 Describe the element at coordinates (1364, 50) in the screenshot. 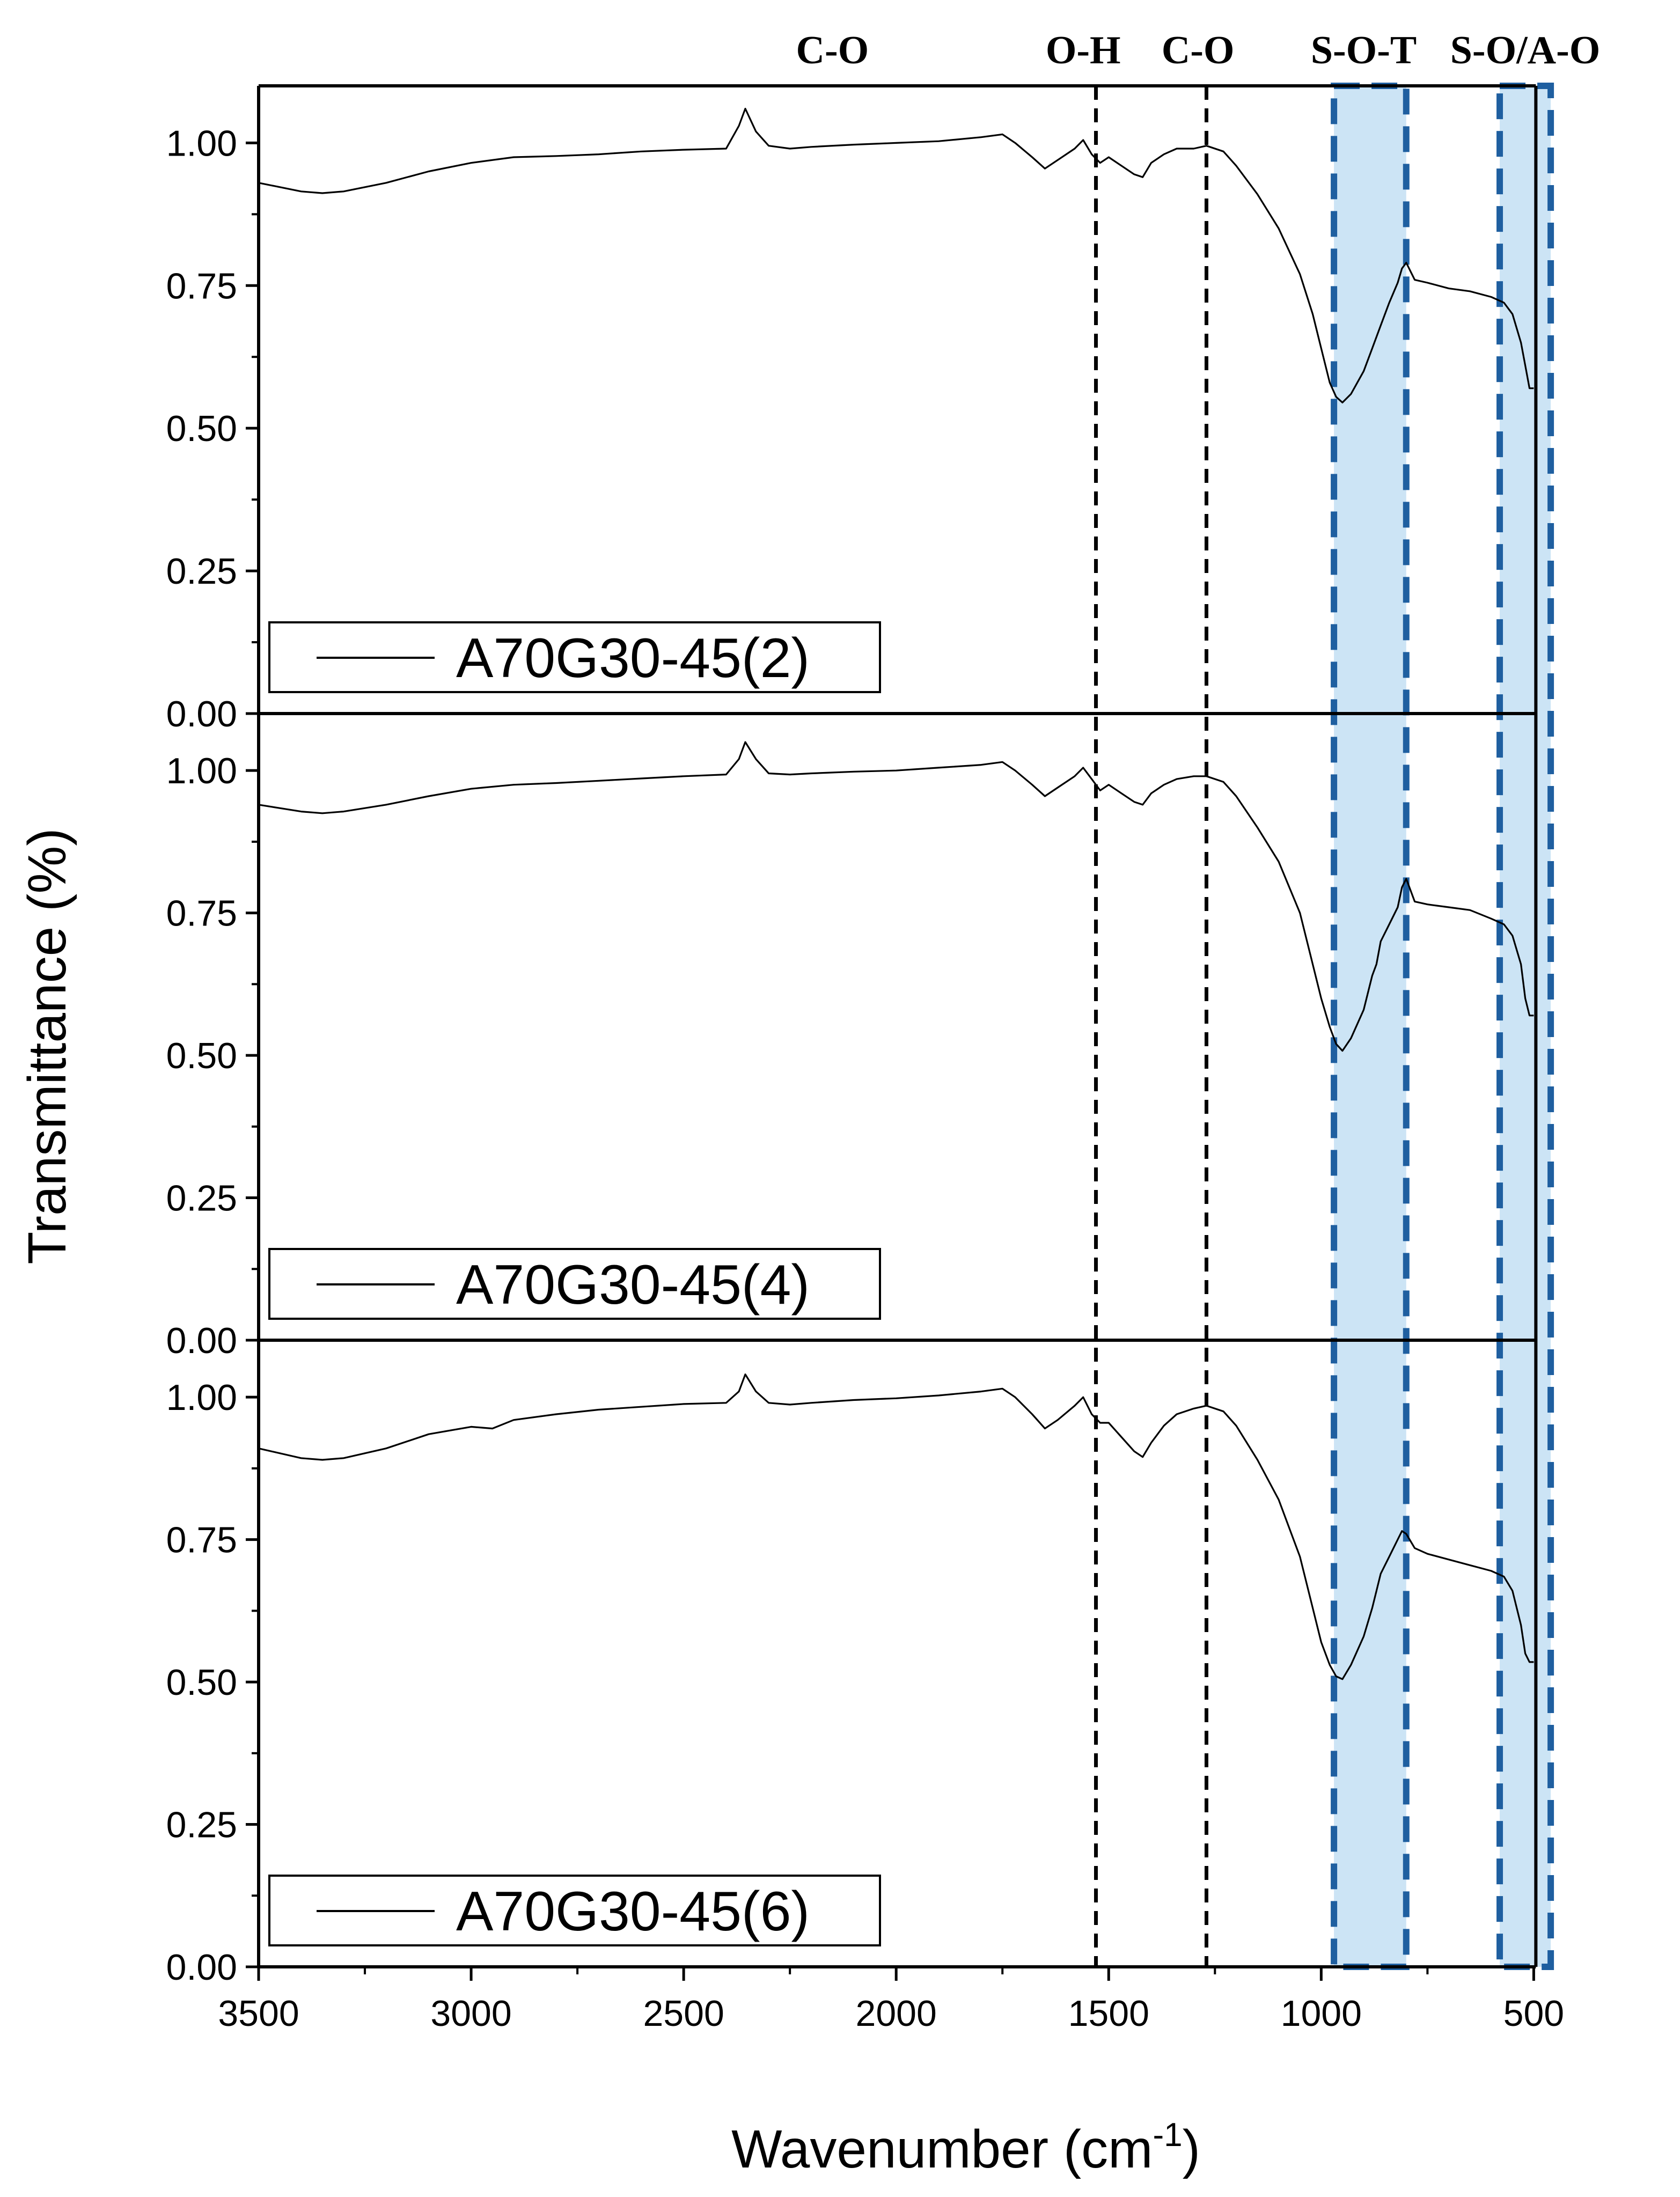

I see `band-label-4: S-O-T` at that location.